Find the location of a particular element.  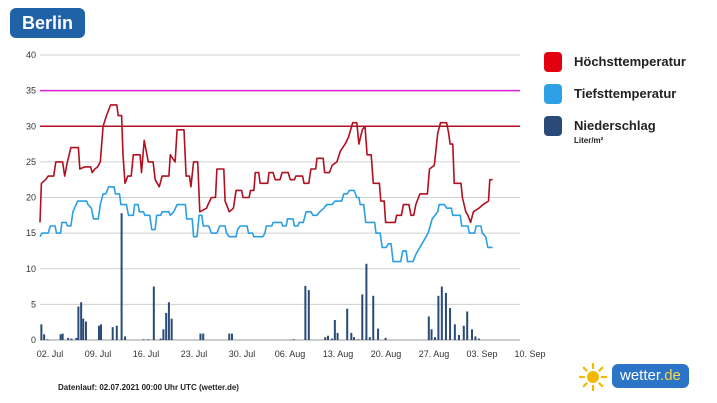

reference-lines is located at coordinates (280, 108).